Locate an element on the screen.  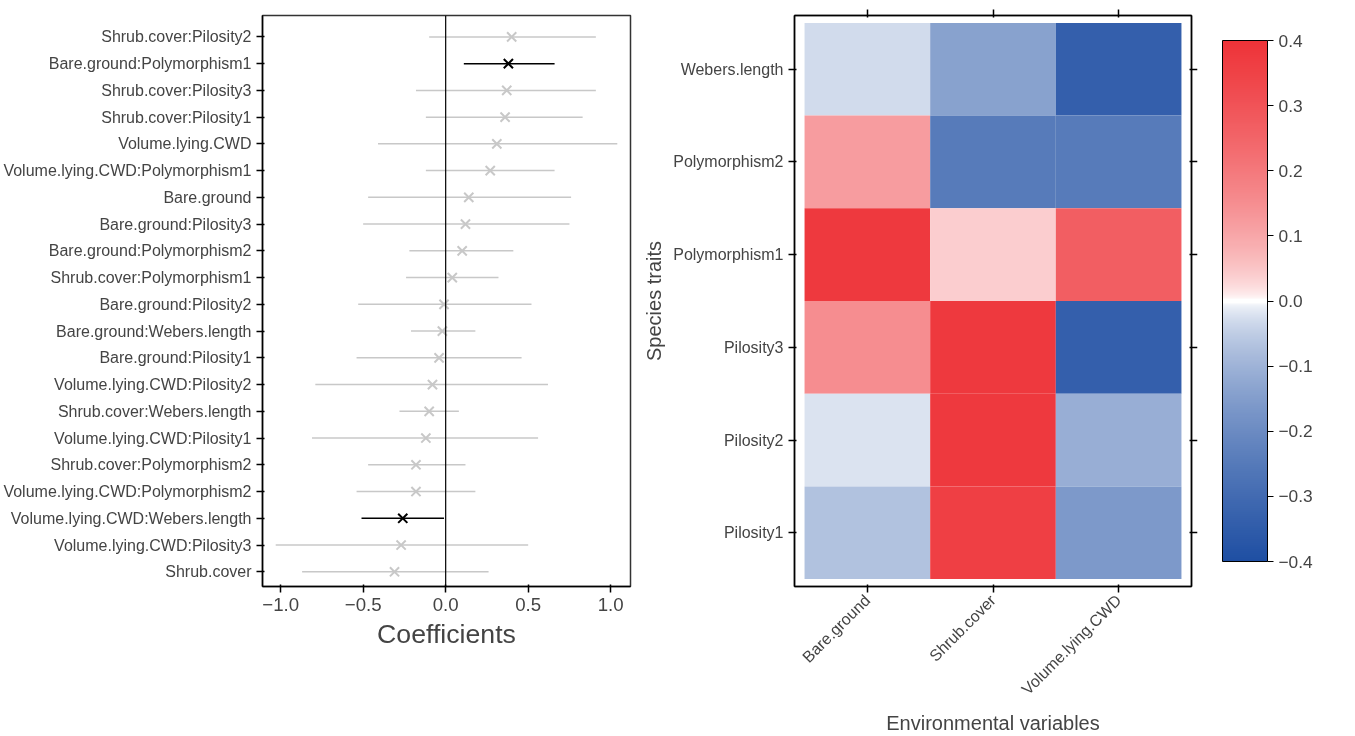
y-tick-label: Volume.lying.CWD:Pilosity1 is located at coordinates (153, 438).